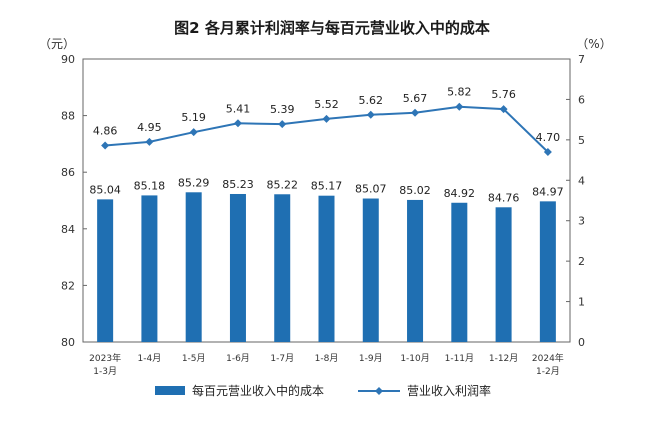 The height and width of the screenshot is (433, 665). I want to click on category-label: 2024年 1-2月, so click(548, 364).